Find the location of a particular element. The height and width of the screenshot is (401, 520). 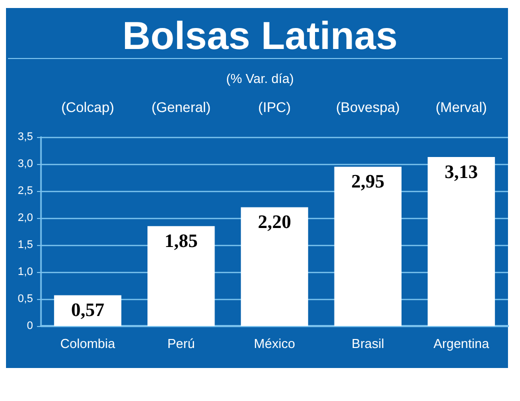

chart-subtitle: (% Var. día) is located at coordinates (260, 78).